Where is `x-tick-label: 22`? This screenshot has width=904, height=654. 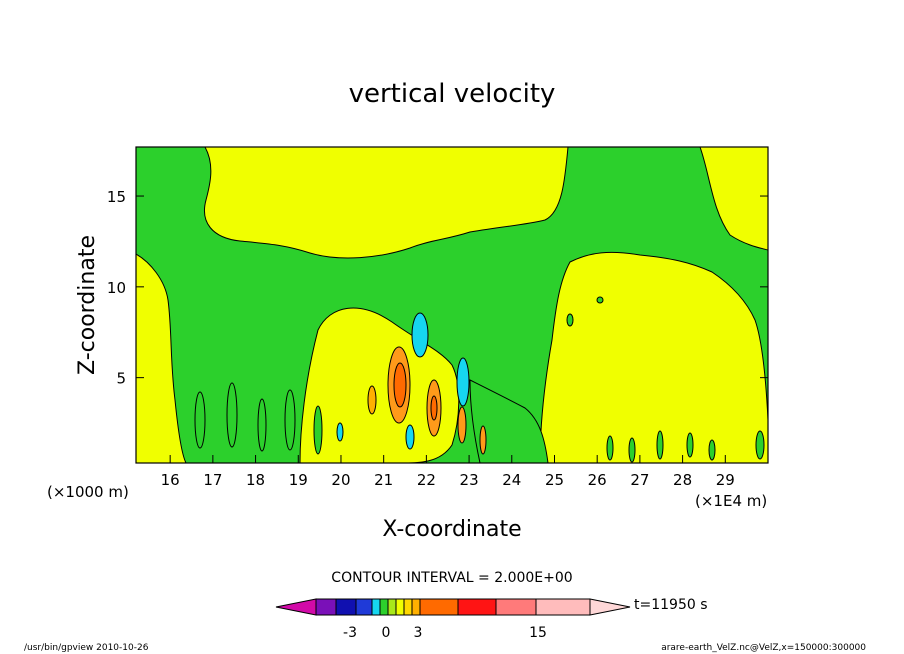 x-tick-label: 22 is located at coordinates (426, 480).